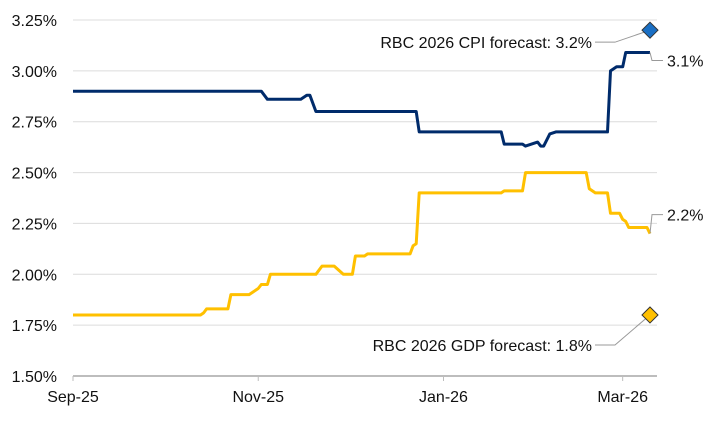 The width and height of the screenshot is (718, 422). What do you see at coordinates (486, 43) in the screenshot?
I see `cpi_forecast-label: RBC 2026 CPI forecast: 3.2%` at bounding box center [486, 43].